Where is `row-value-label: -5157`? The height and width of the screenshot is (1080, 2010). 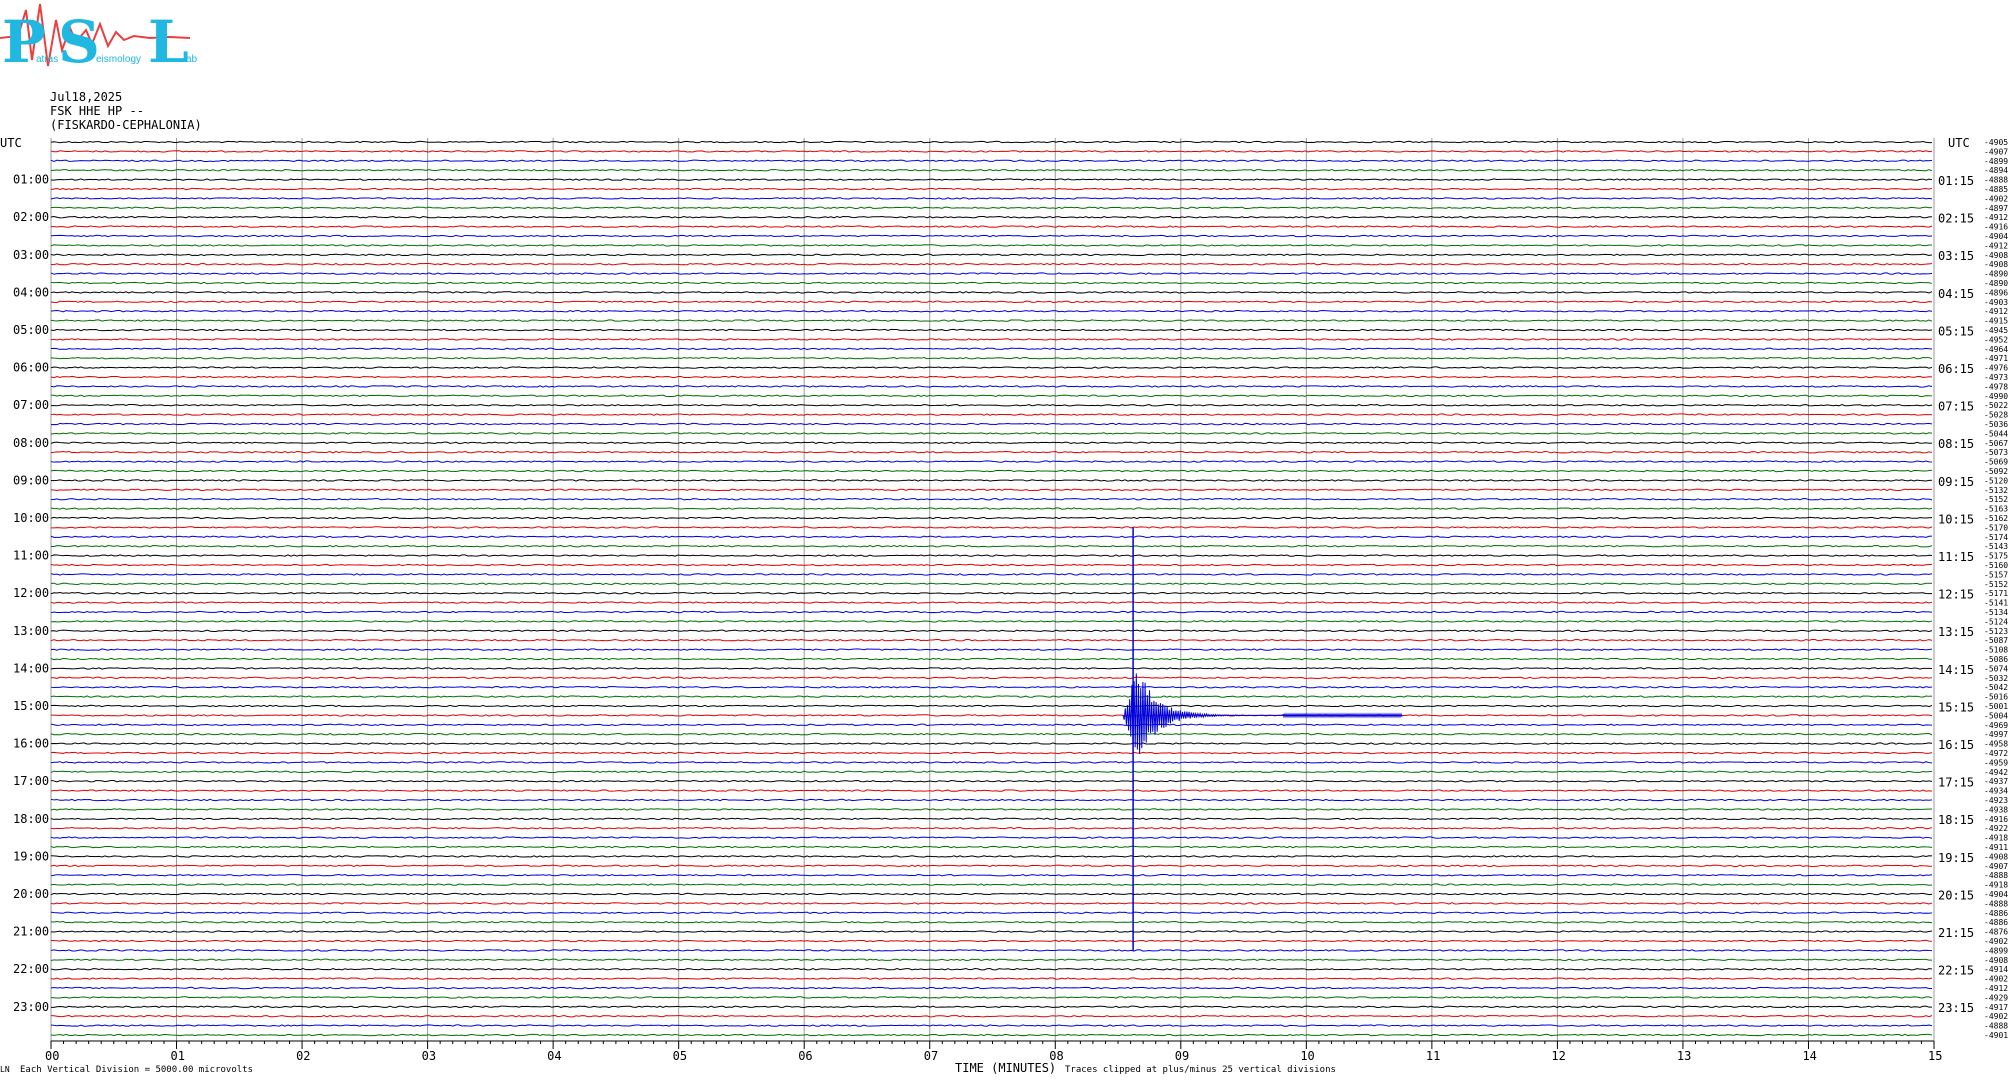
row-value-label: -5157 is located at coordinates (1996, 574).